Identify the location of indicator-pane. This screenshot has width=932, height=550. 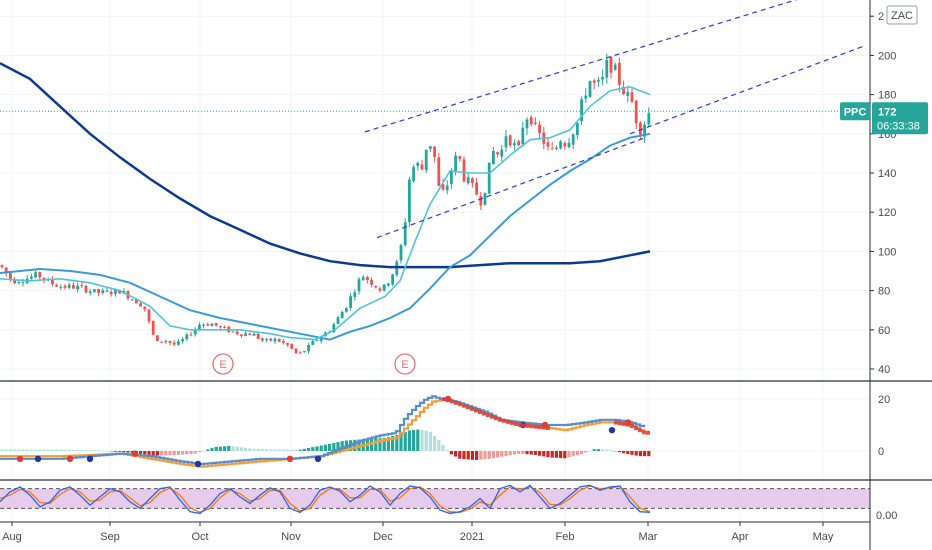
(325, 431).